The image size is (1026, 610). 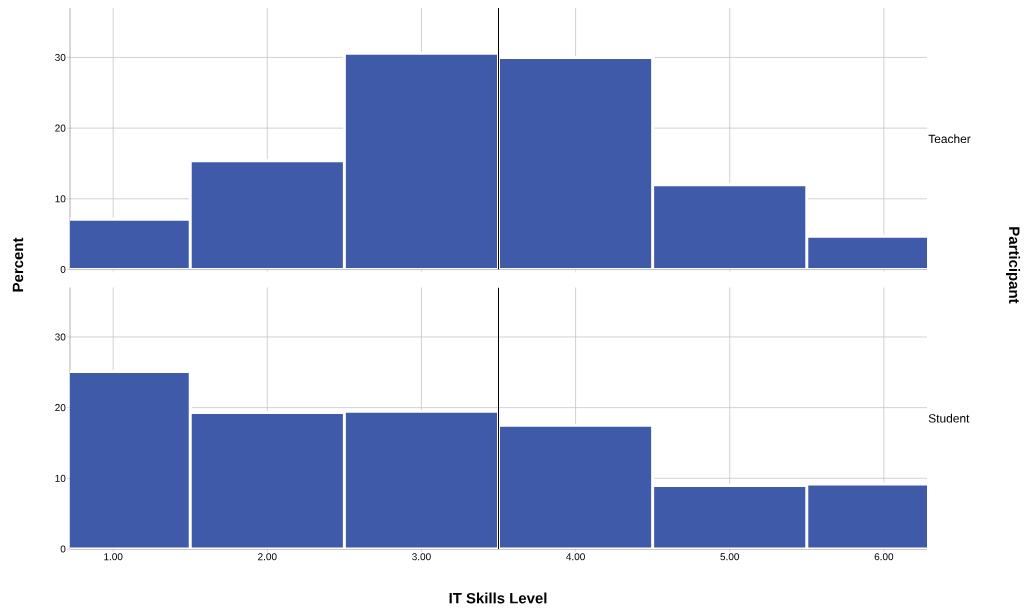 I want to click on y2-axis-title: Participant, so click(x=1013, y=265).